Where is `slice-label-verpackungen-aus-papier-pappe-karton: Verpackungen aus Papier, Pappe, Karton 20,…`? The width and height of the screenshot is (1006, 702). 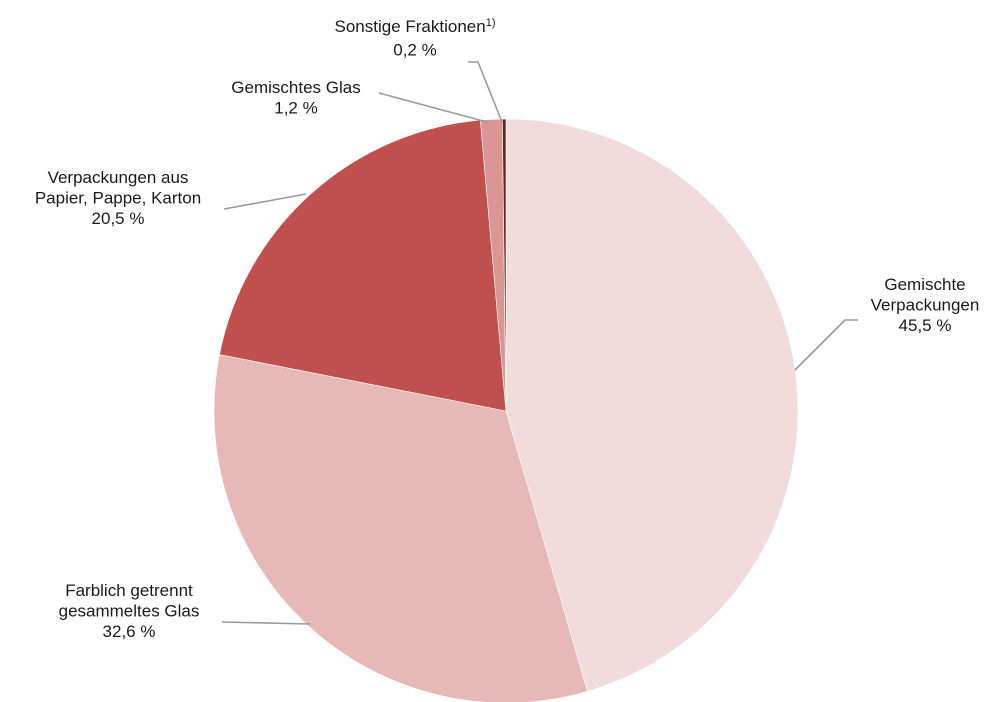 slice-label-verpackungen-aus-papier-pappe-karton: Verpackungen aus Papier, Pappe, Karton 20,… is located at coordinates (118, 198).